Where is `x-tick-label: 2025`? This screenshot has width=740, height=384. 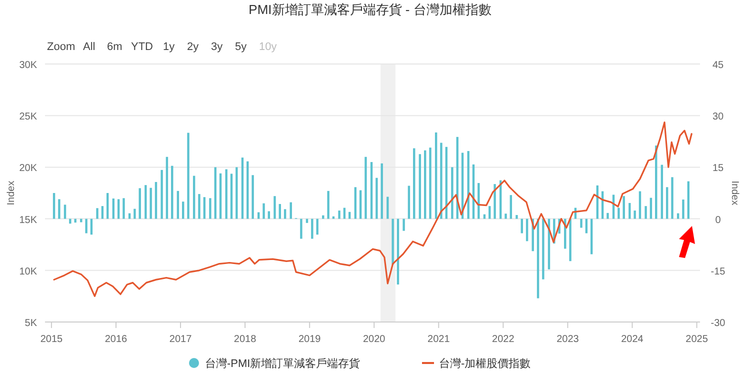
x-tick-label: 2025 is located at coordinates (697, 339).